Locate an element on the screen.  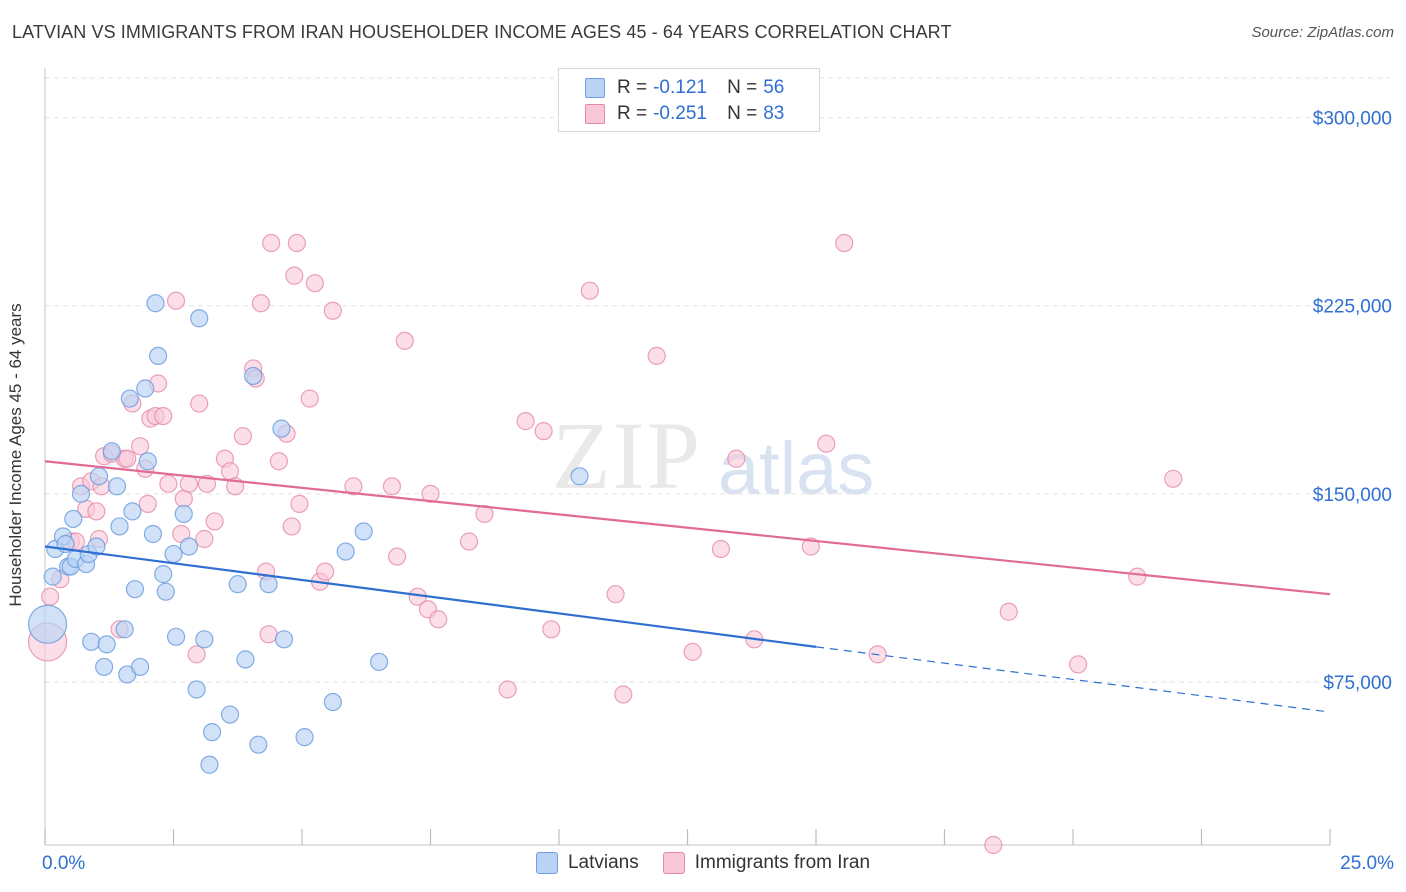
latvian-trend-line is located at coordinates (430, 596).